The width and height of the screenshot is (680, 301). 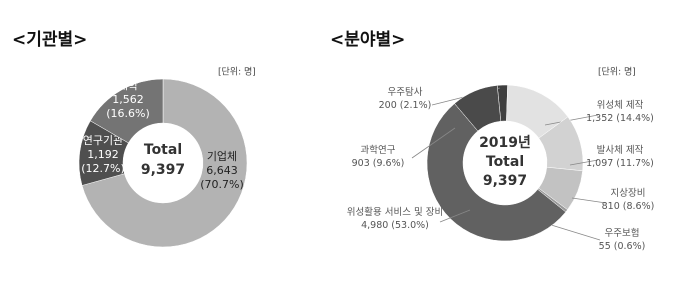 I want to click on value-label: 4,980, so click(x=374, y=225).